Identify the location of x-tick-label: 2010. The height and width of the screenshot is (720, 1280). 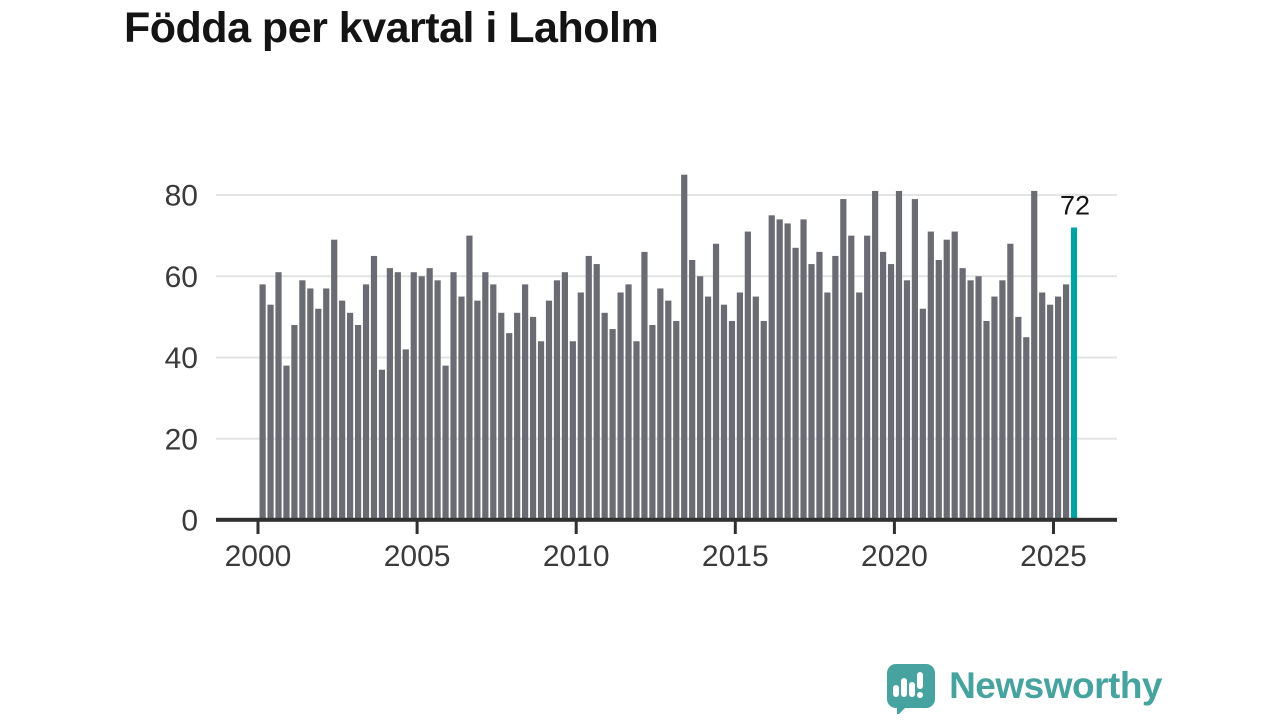
(576, 556).